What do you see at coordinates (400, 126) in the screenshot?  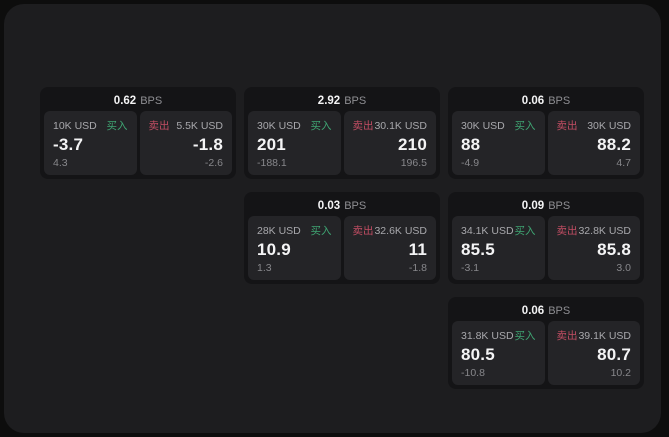 I see `sell-amount: 30.1K USD` at bounding box center [400, 126].